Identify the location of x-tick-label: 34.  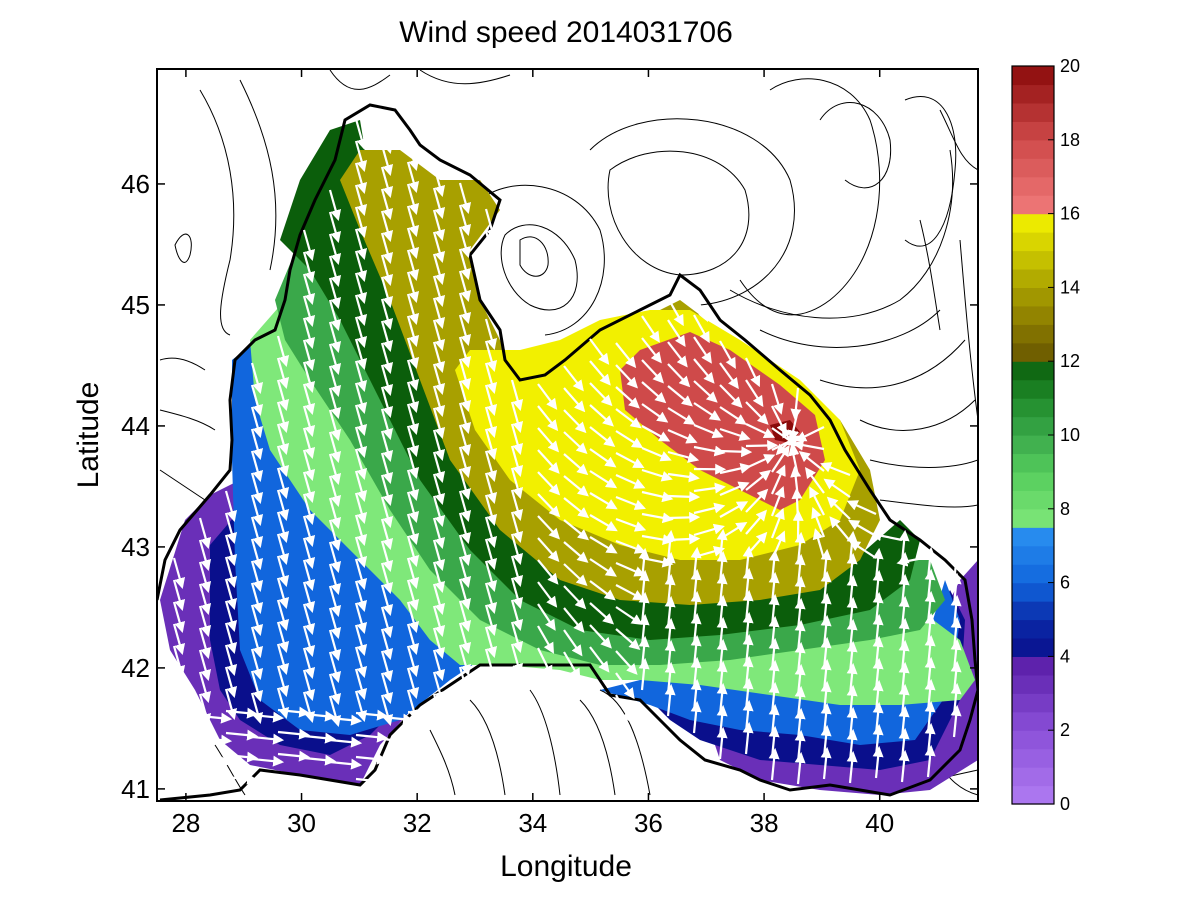
(532, 823).